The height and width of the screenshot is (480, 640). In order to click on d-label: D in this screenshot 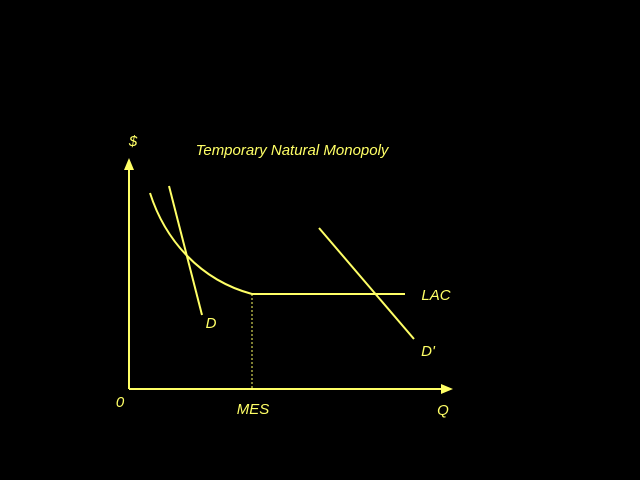, I will do `click(211, 323)`.